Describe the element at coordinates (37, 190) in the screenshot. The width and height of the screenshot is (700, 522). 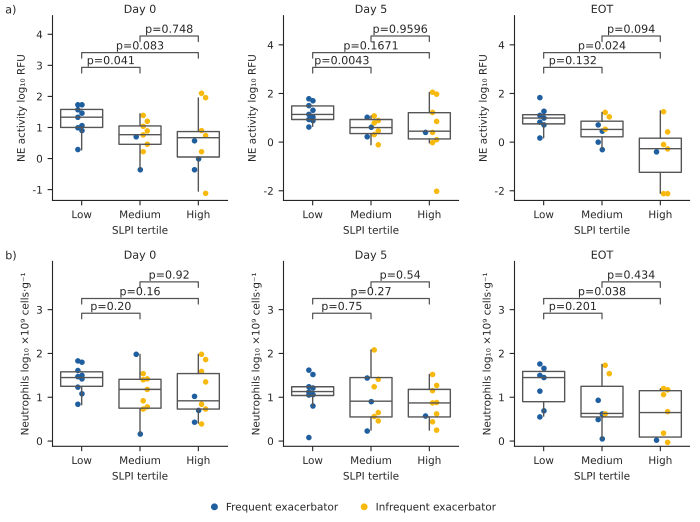
I see `y-tick-label: -1` at that location.